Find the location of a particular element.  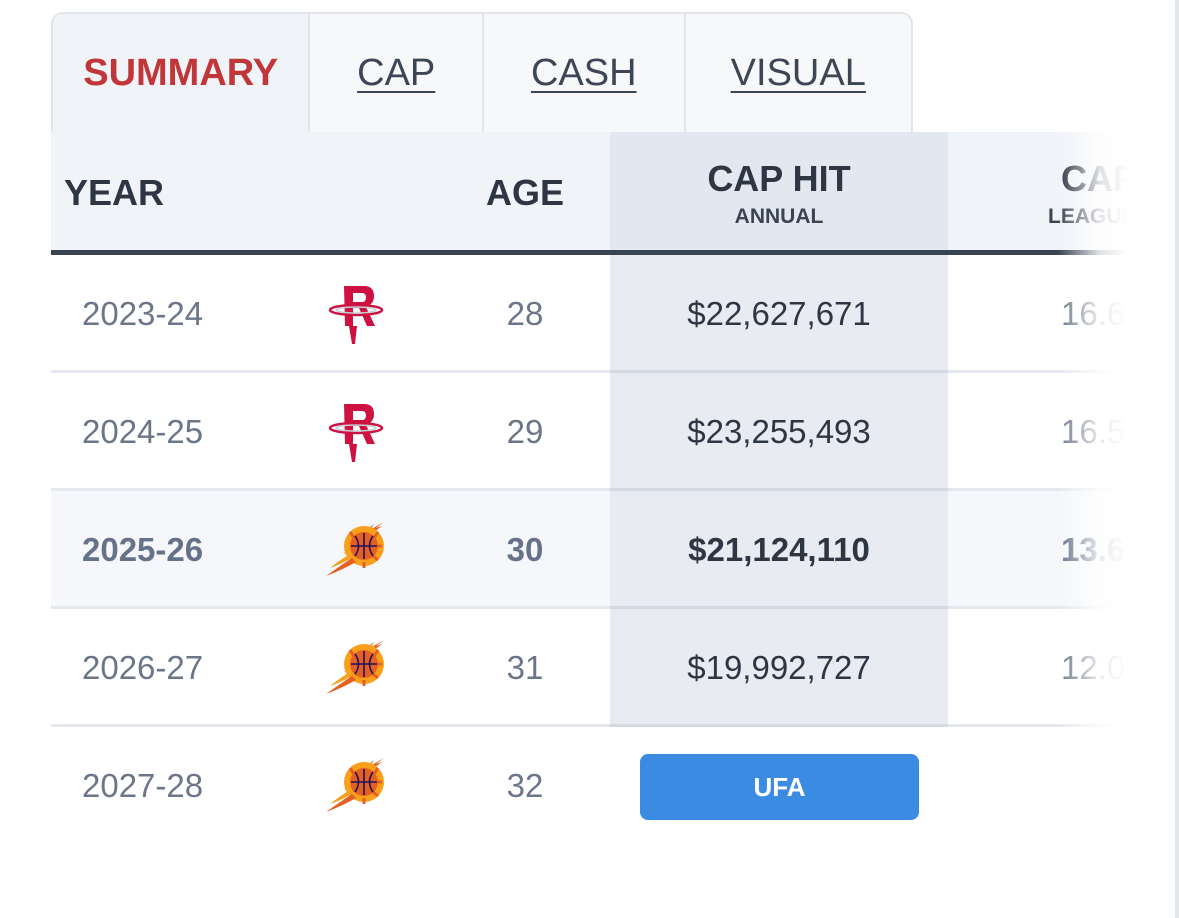

cap-hit-header-band is located at coordinates (779, 191).